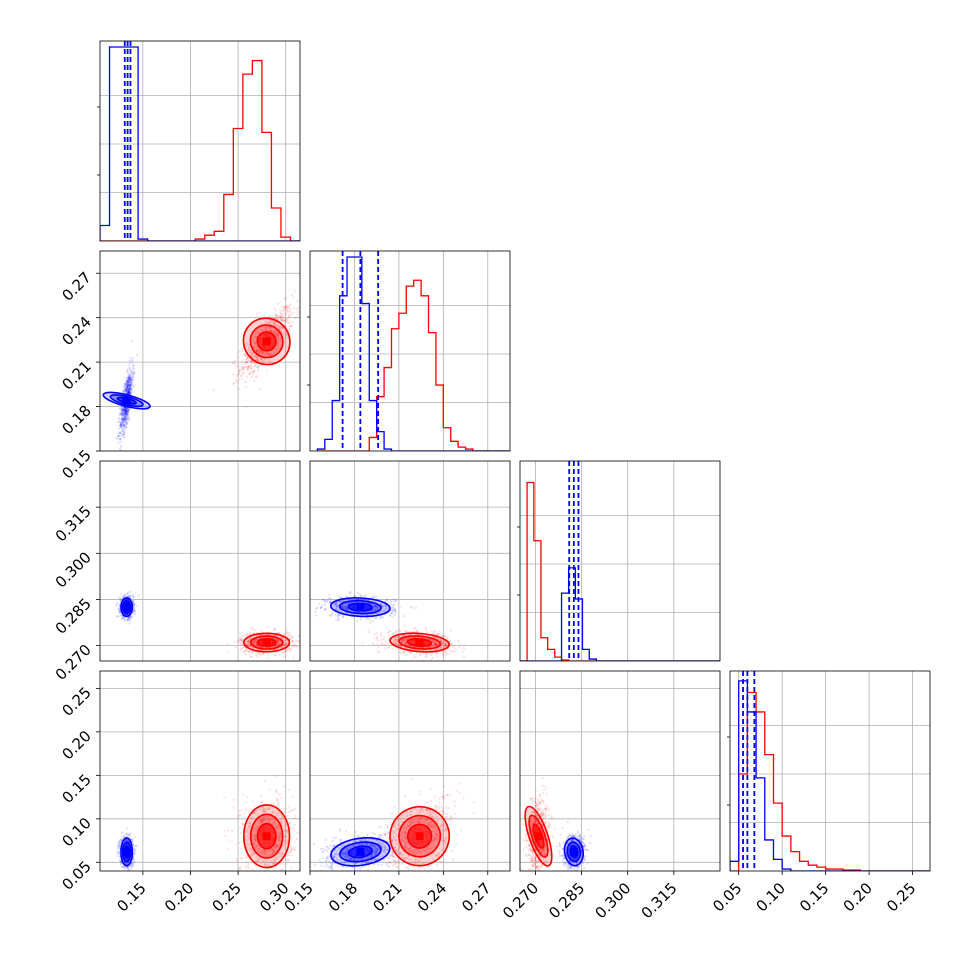 The width and height of the screenshot is (970, 970). I want to click on density-peak-red, so click(266, 642).